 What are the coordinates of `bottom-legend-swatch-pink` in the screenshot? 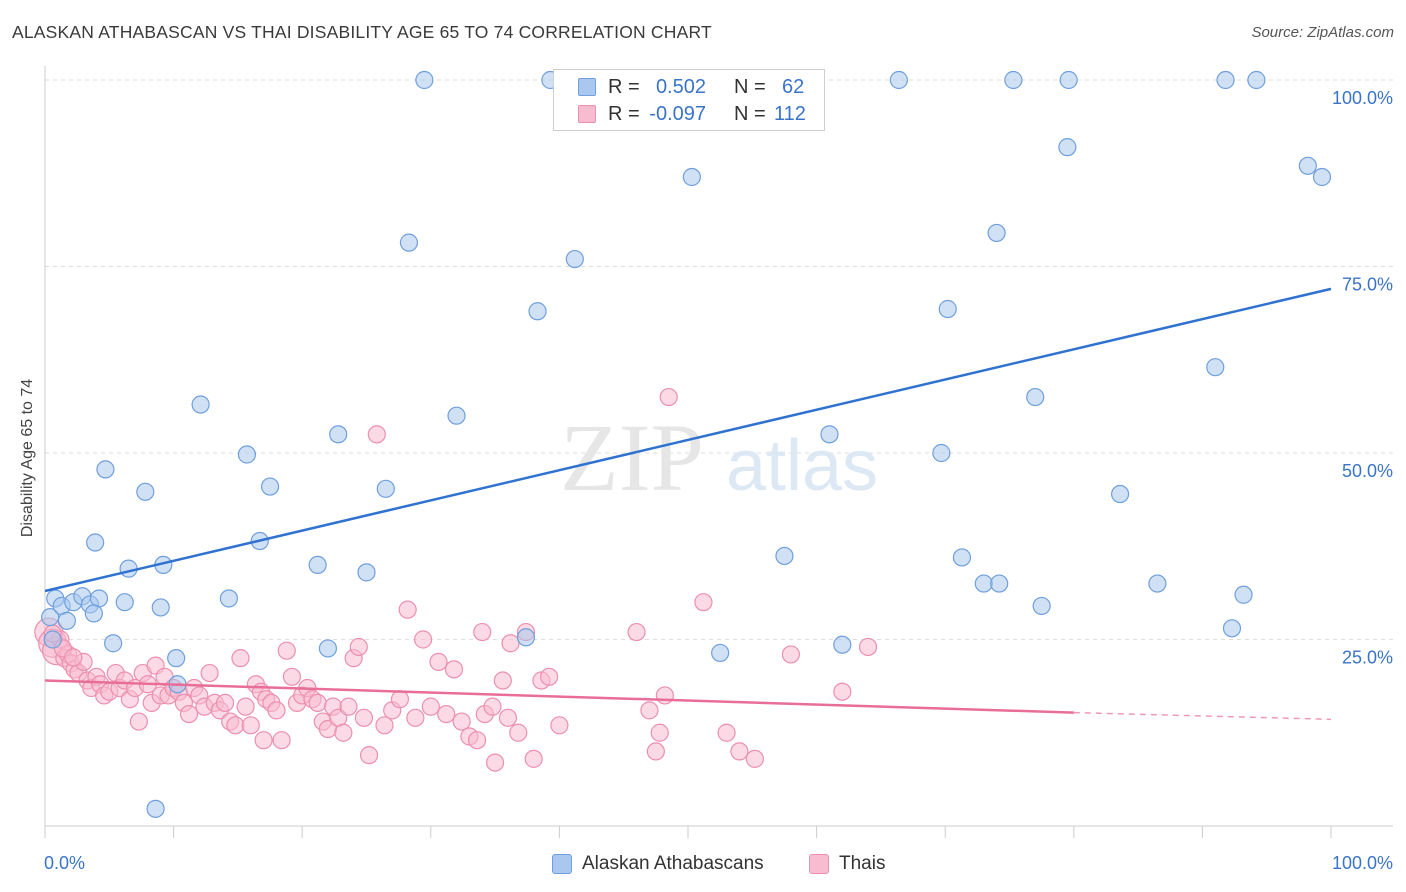 It's located at (819, 864).